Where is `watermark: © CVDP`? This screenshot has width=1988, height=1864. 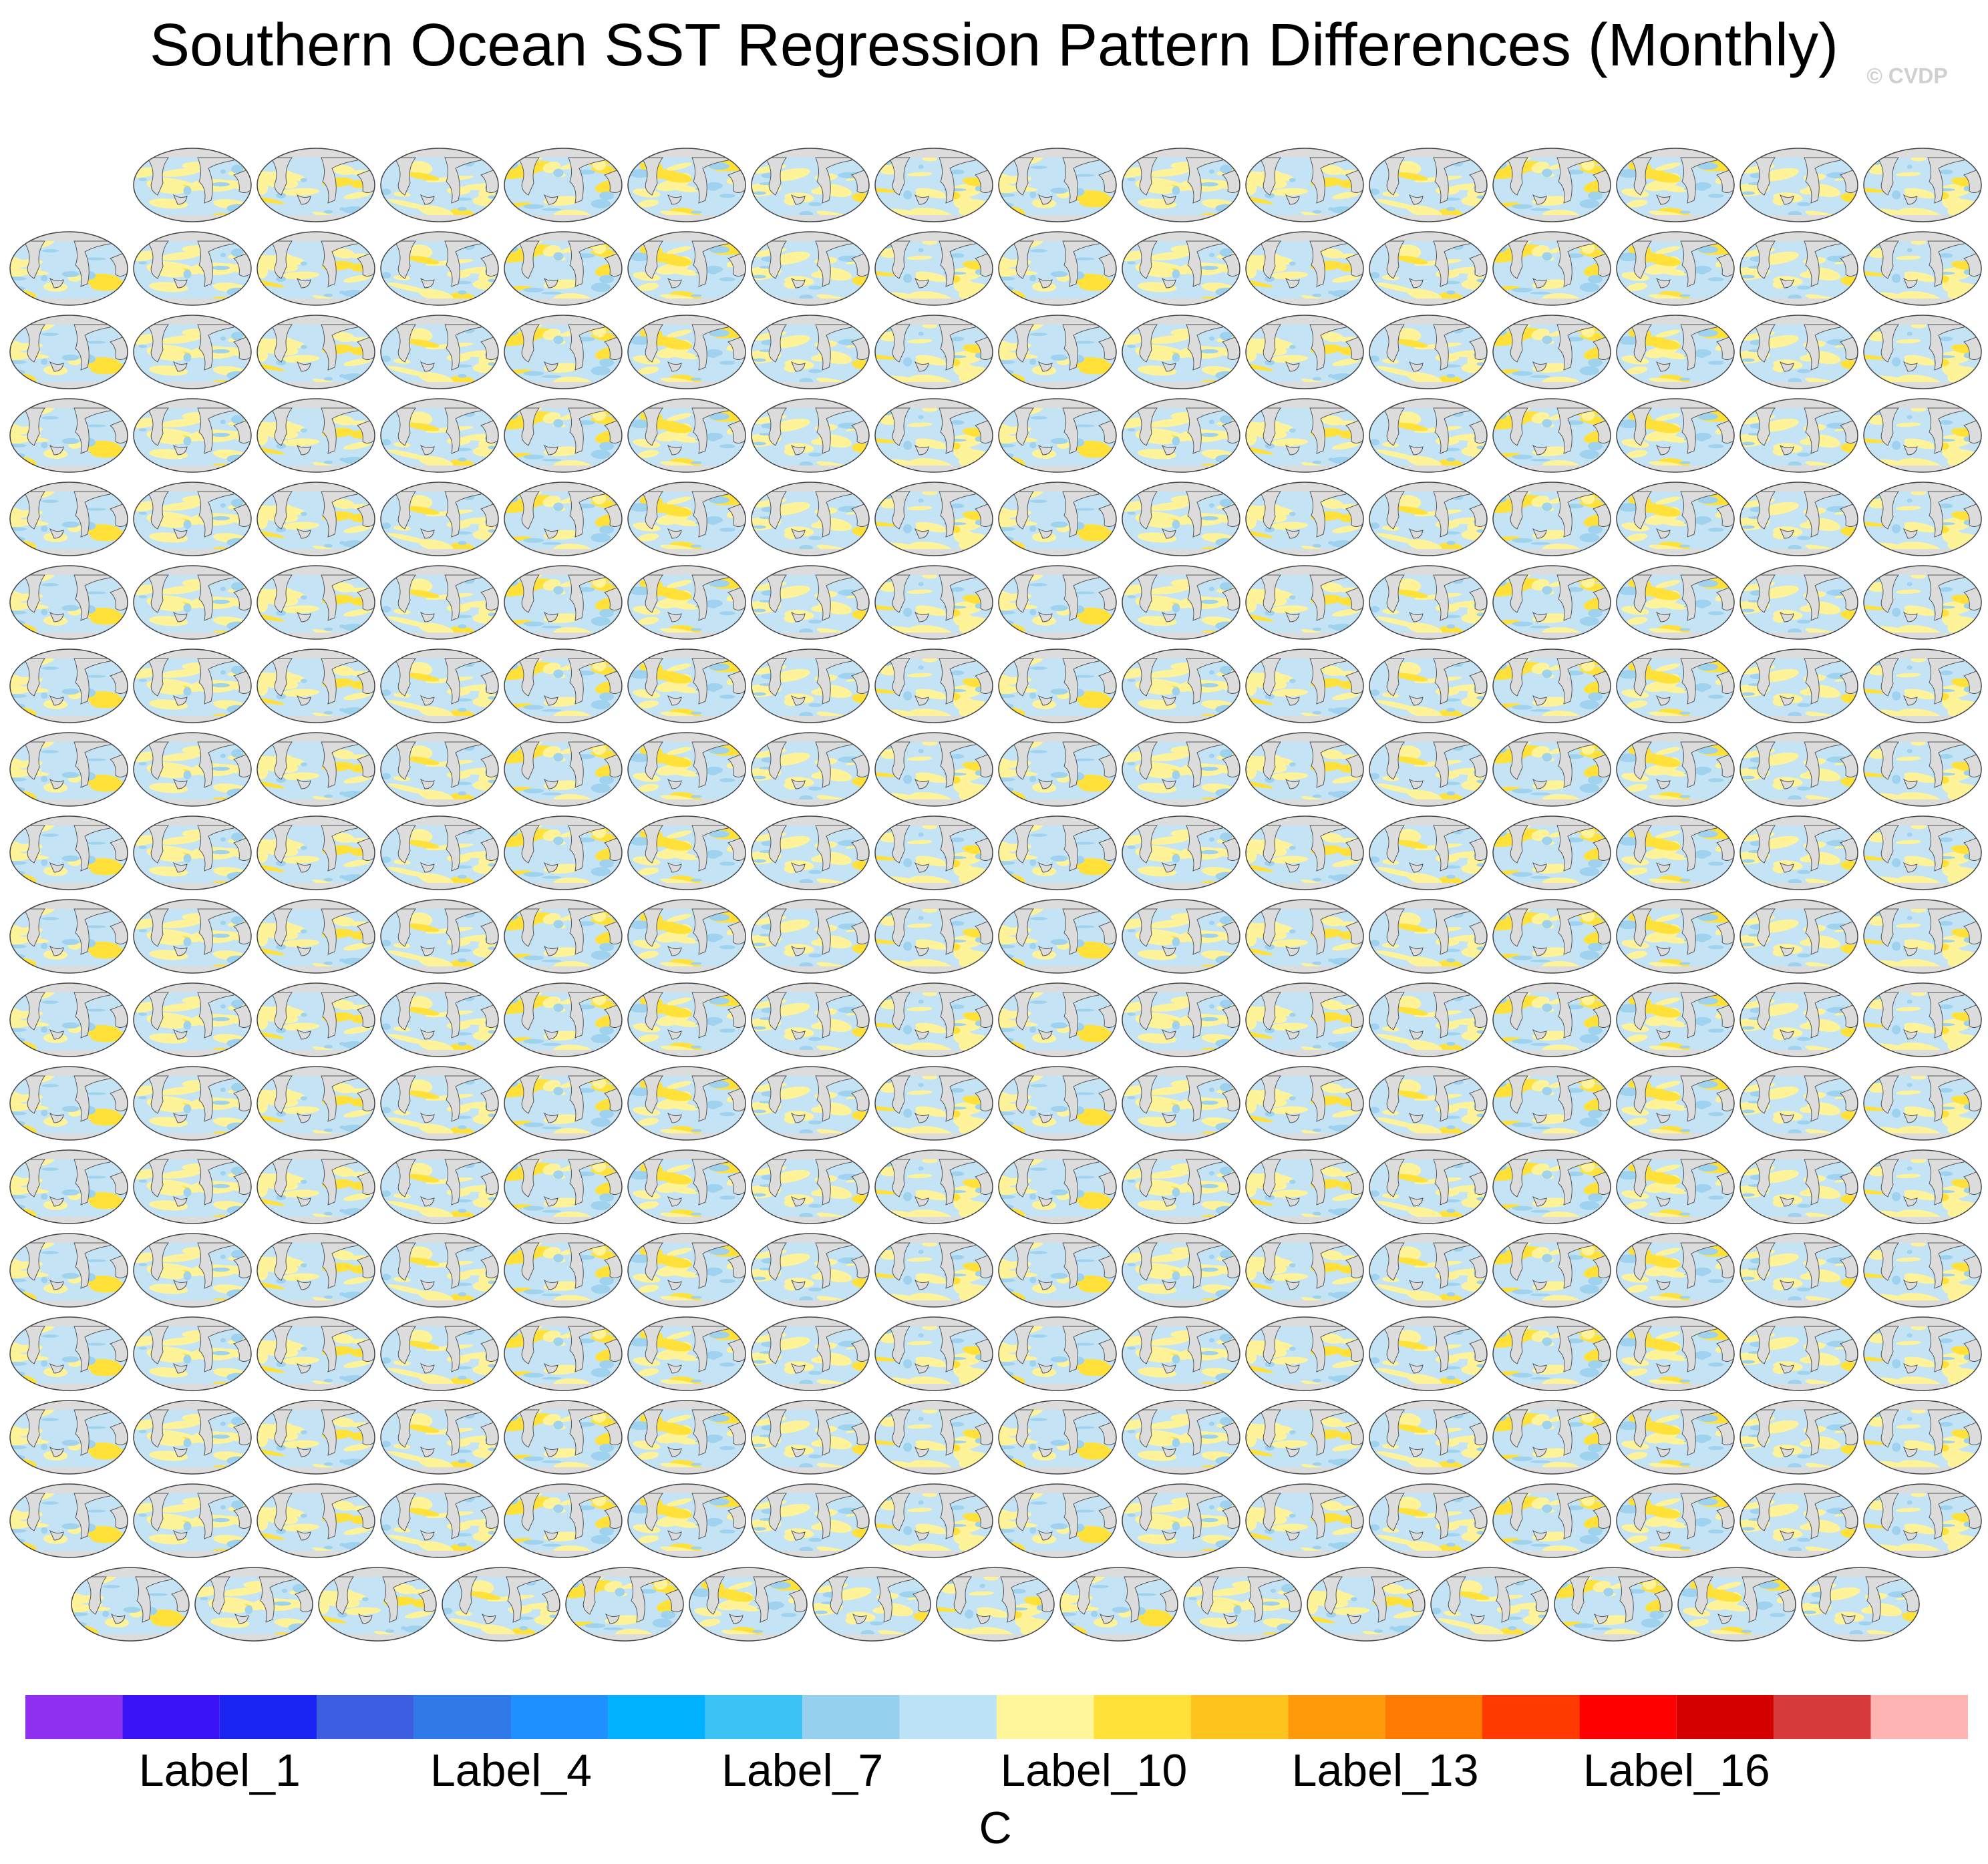
watermark: © CVDP is located at coordinates (1906, 75).